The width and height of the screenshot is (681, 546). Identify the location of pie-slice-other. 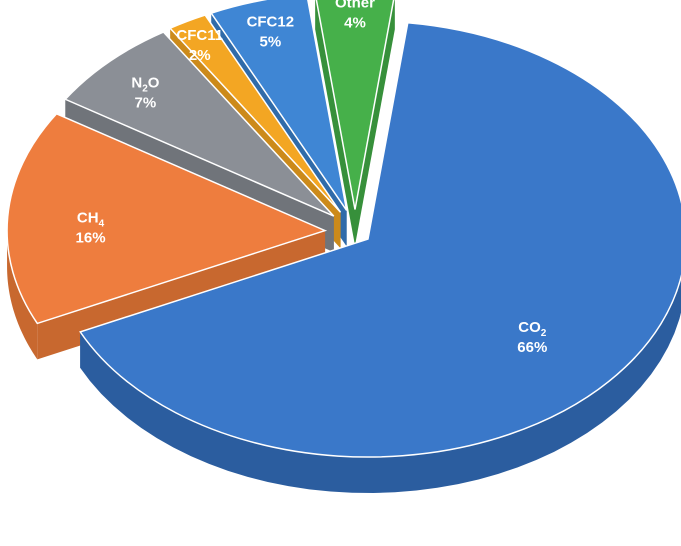
(355, 105).